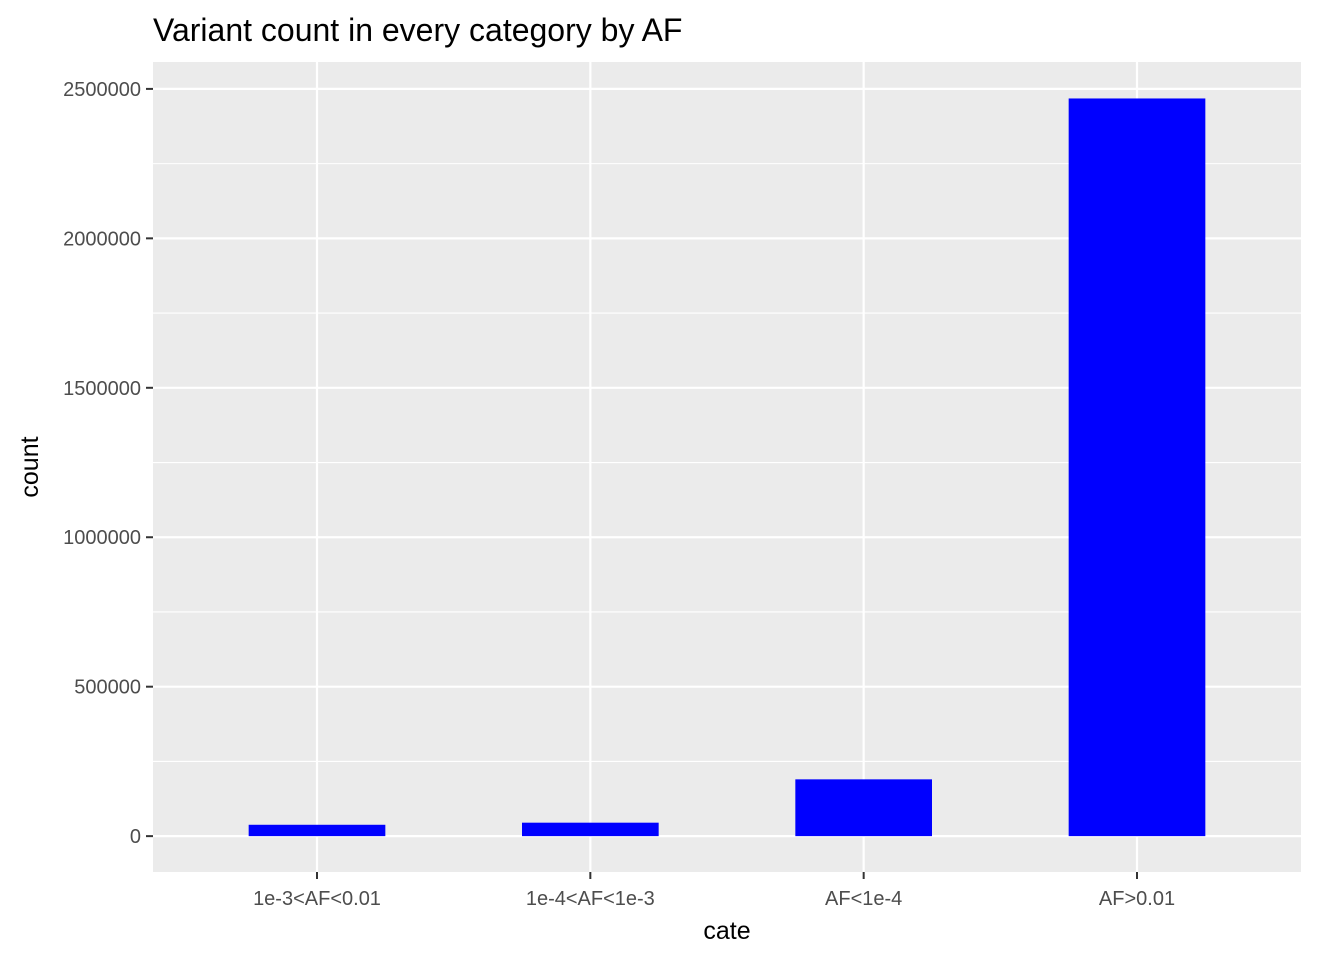  What do you see at coordinates (102, 90) in the screenshot?
I see `y-tick-label-5: 2500000` at bounding box center [102, 90].